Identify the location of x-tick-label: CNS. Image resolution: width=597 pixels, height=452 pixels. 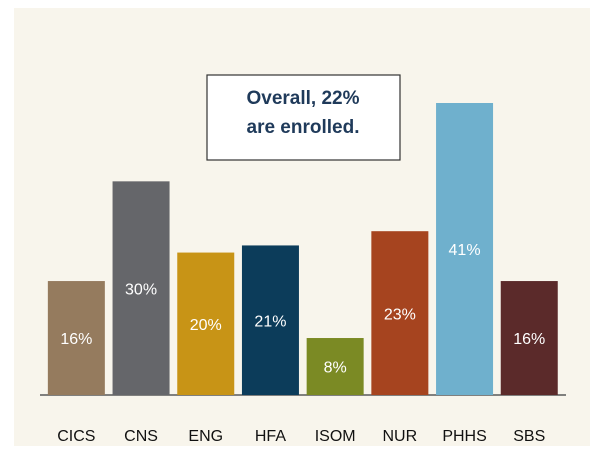
(141, 436).